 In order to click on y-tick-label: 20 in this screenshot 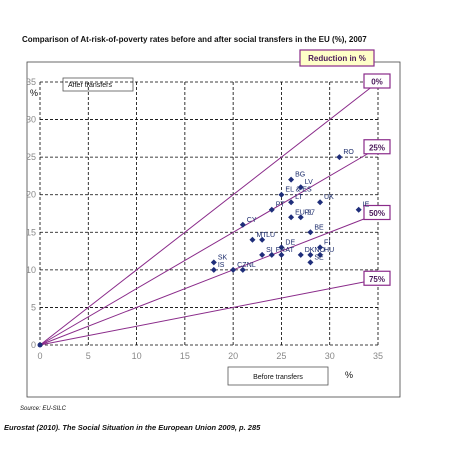, I will do `click(31, 195)`.